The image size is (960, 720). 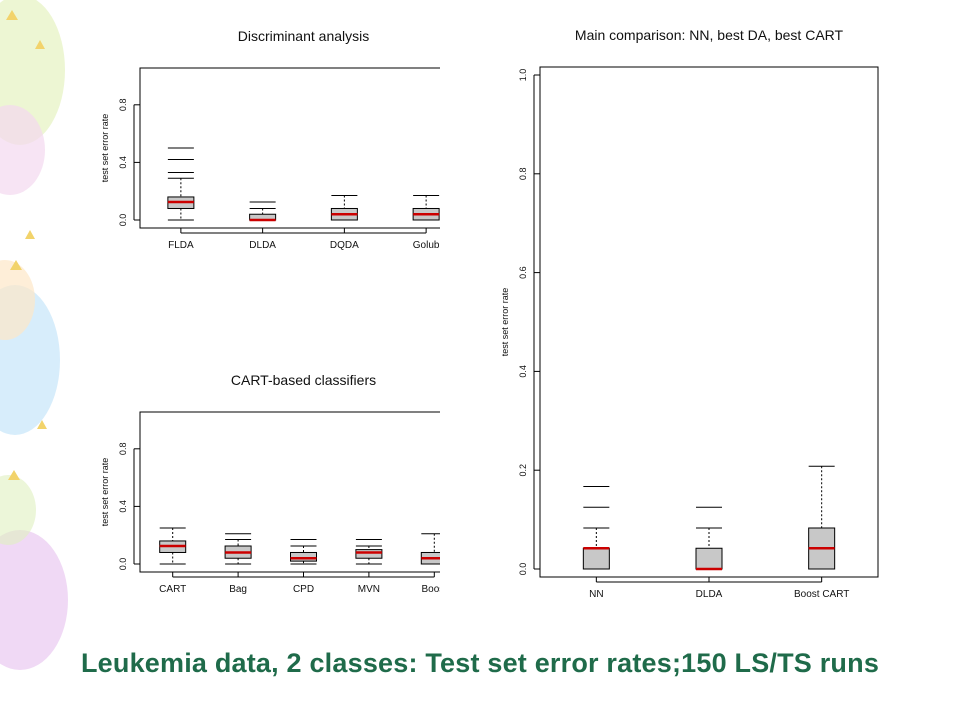 What do you see at coordinates (709, 35) in the screenshot?
I see `chart-title: Main comparison: NN, best DA, best CART` at bounding box center [709, 35].